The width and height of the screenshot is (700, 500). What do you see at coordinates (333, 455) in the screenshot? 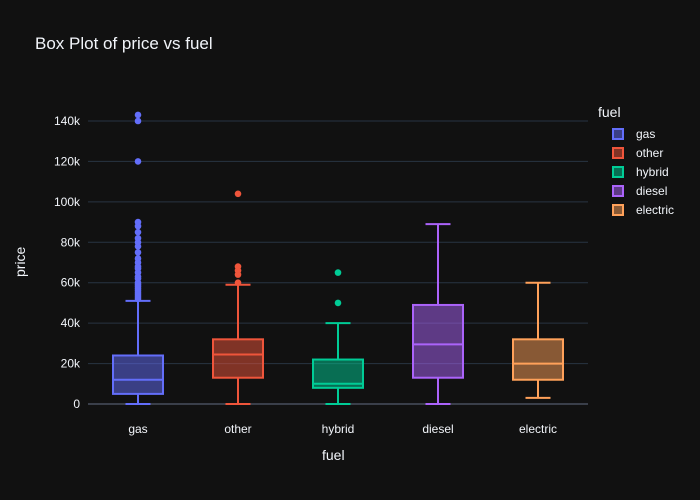
I see `x-axis-title: fuel` at bounding box center [333, 455].